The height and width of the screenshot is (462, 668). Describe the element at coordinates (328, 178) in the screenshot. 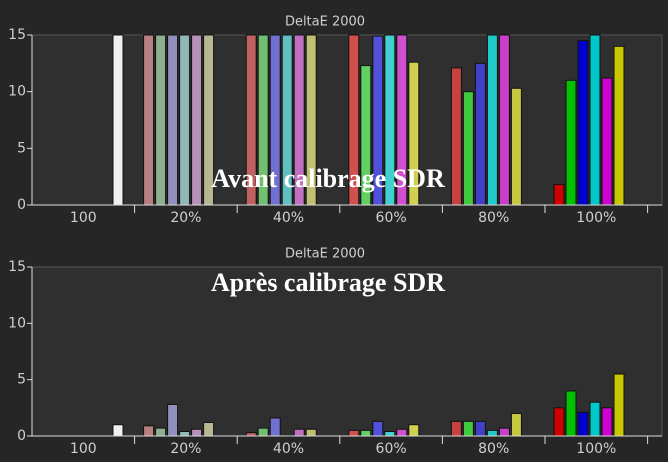

I see `annotation: Avant calibrage SDR` at that location.